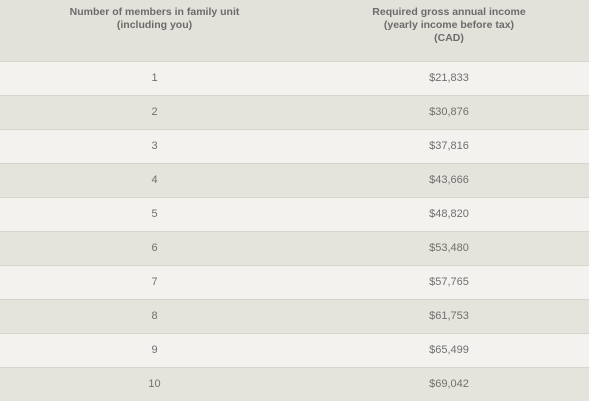  Describe the element at coordinates (449, 12) in the screenshot. I see `header-income-line: Required gross annual income` at that location.